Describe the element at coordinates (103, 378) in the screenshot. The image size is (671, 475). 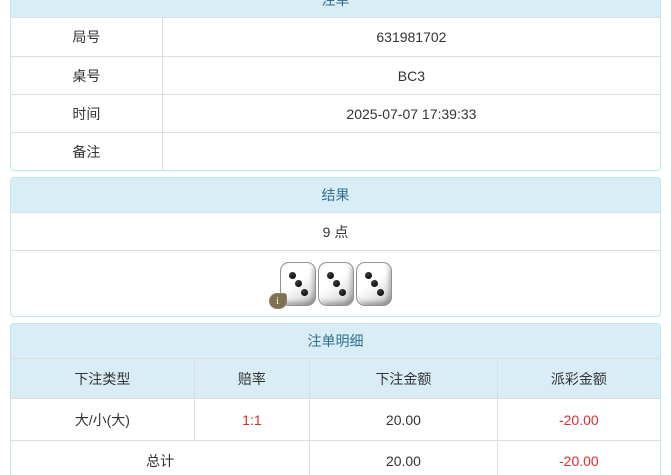
I see `col-header-bet-type: 下注类型` at that location.